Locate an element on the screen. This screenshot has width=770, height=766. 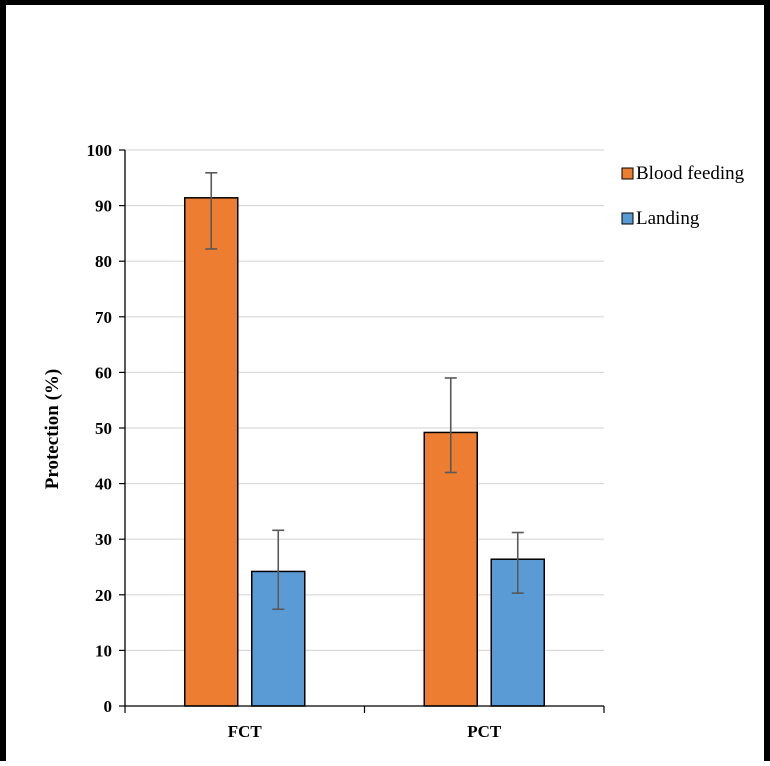
y-tick-labels: 0 10 20 30 40 50 60 70 80 90 100 is located at coordinates (100, 428).